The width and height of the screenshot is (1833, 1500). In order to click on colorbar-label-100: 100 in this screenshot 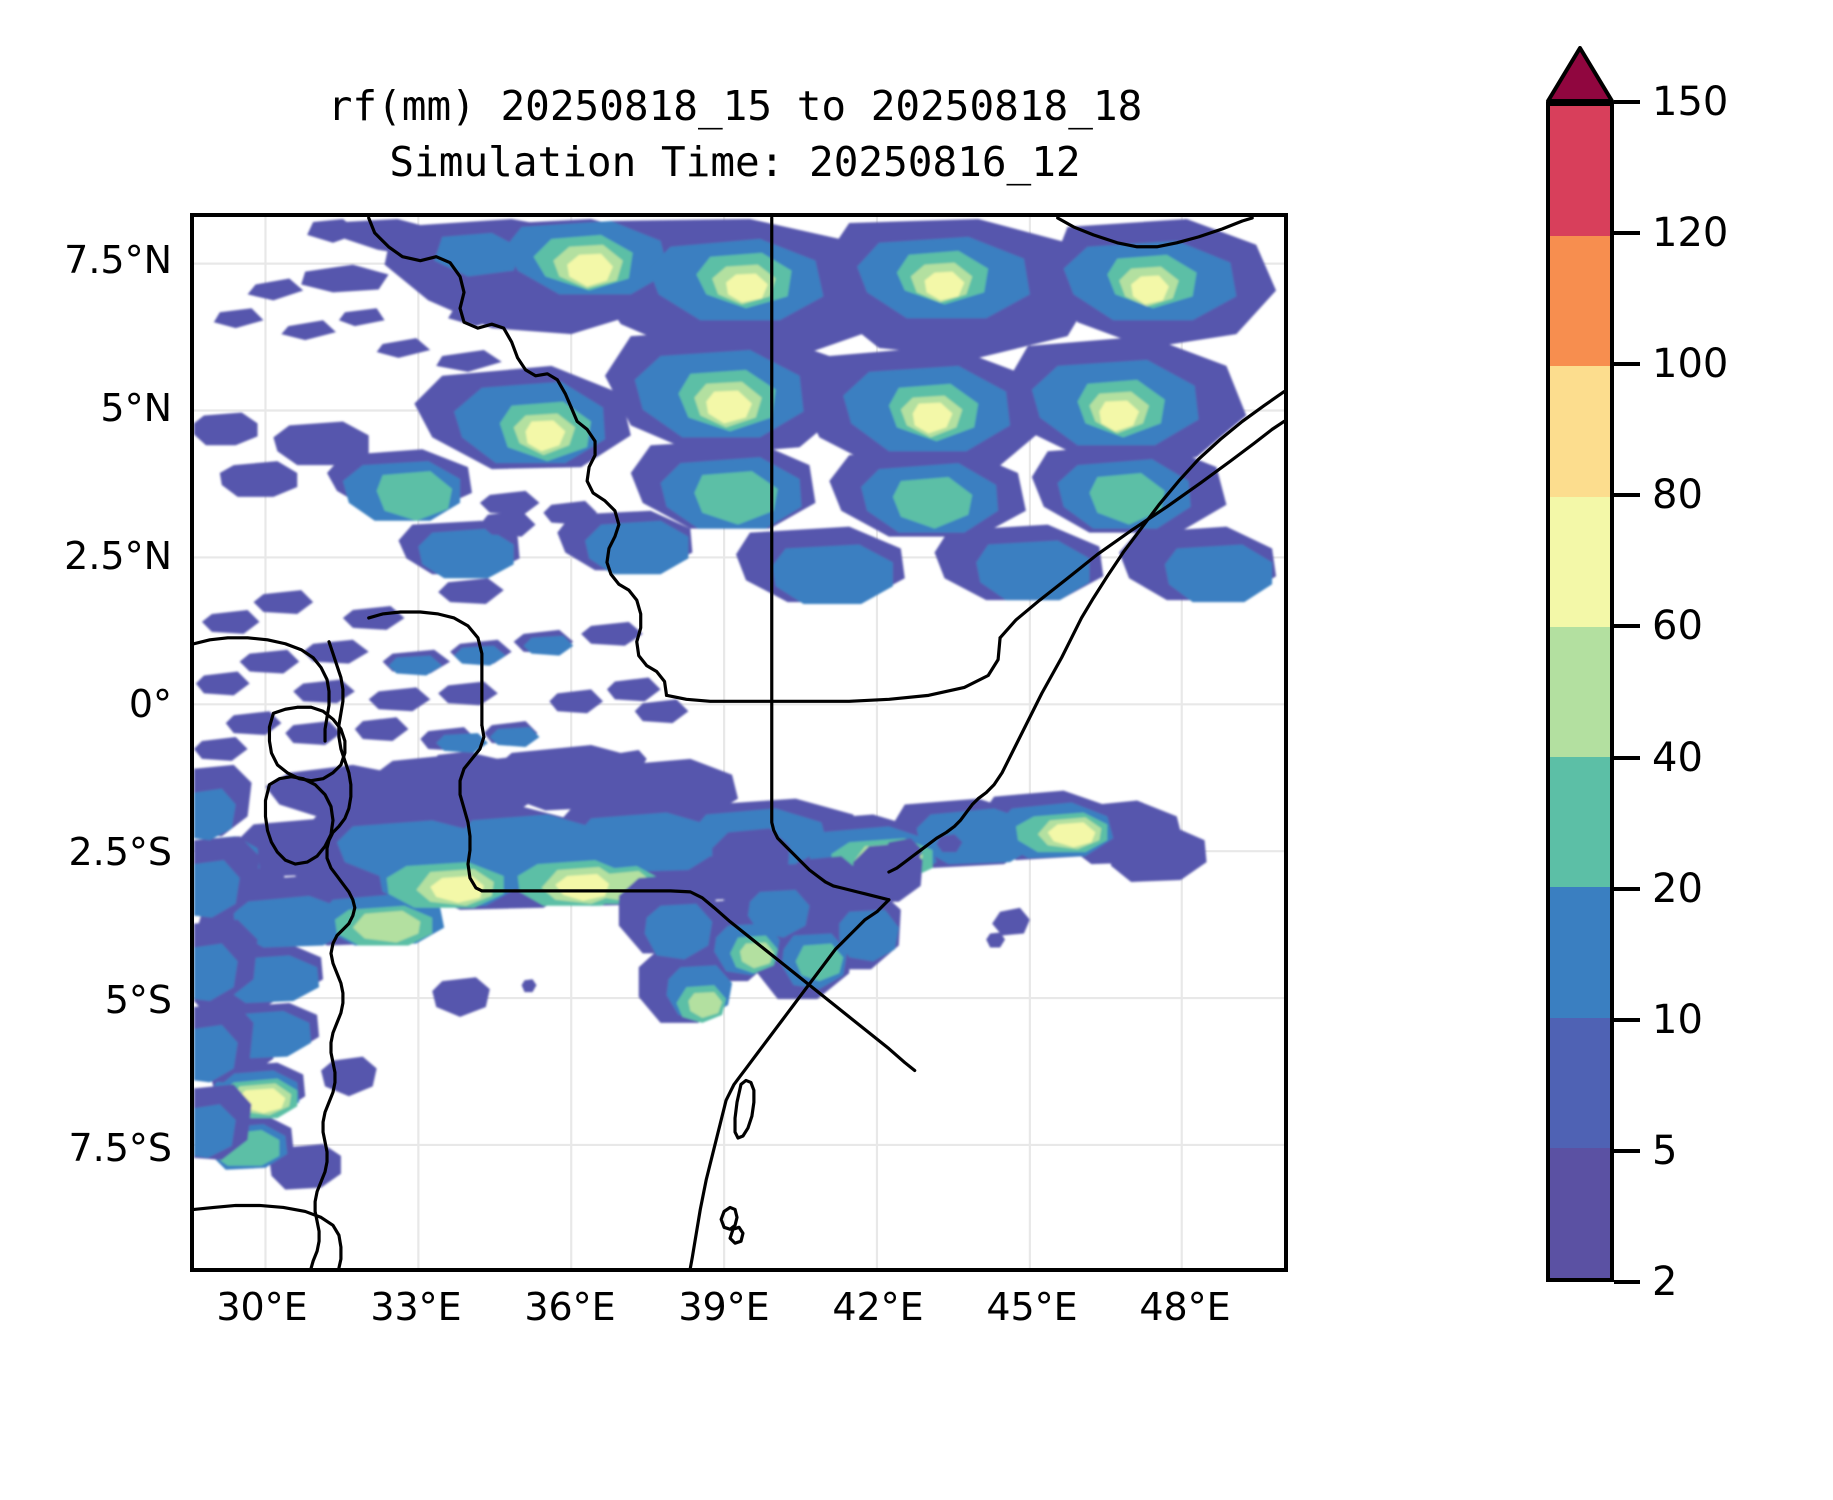, I will do `click(1690, 364)`.